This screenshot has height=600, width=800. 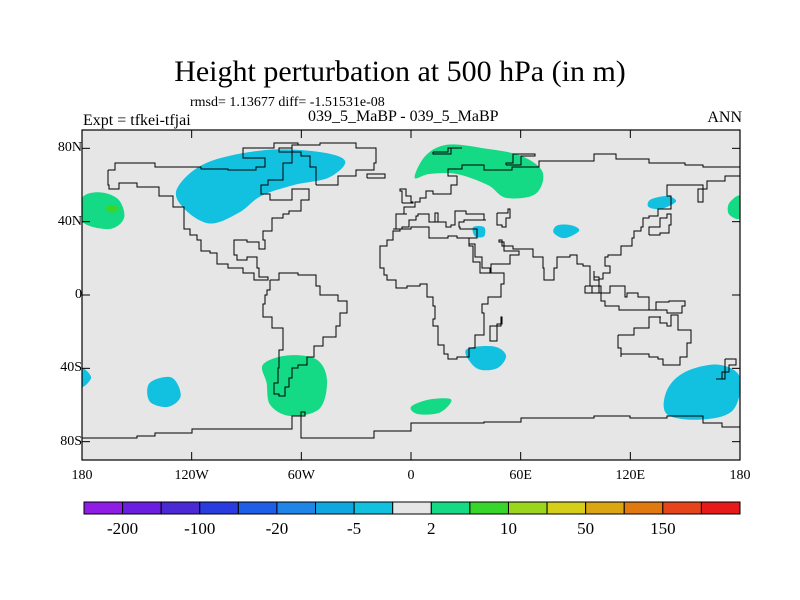 I want to click on coastline-greenland, so click(x=327, y=164).